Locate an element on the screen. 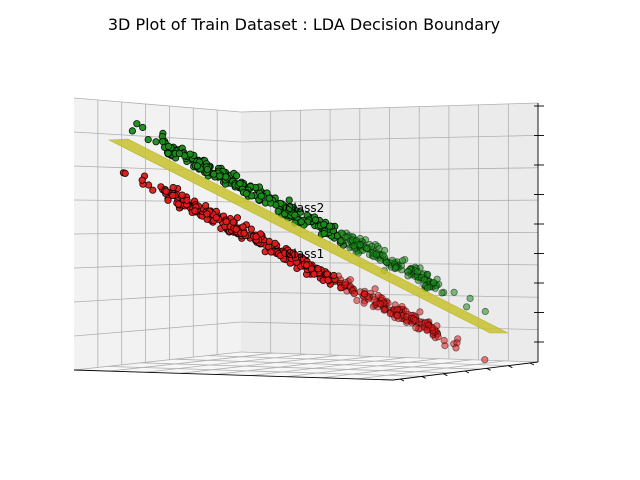  floor-pane is located at coordinates (306, 366).